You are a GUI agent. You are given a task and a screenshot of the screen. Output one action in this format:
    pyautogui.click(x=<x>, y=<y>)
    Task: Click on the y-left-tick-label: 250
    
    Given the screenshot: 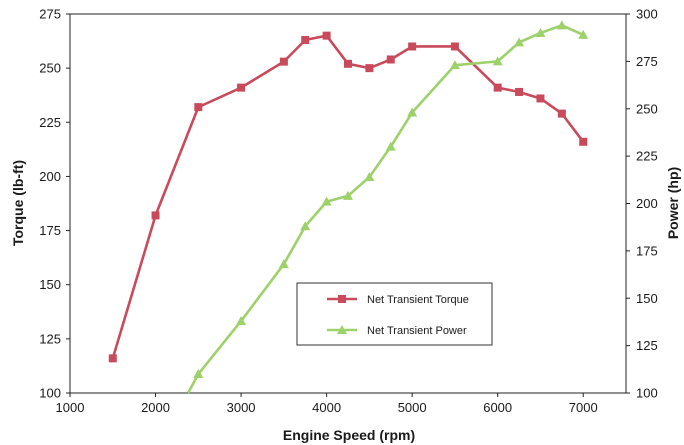 What is the action you would take?
    pyautogui.click(x=50, y=68)
    